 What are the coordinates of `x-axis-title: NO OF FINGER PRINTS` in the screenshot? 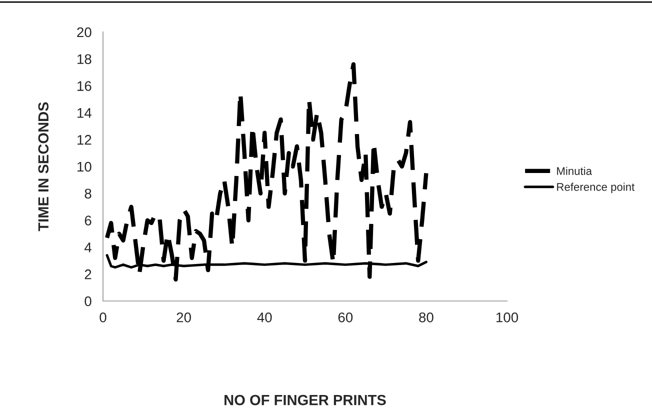 It's located at (305, 400).